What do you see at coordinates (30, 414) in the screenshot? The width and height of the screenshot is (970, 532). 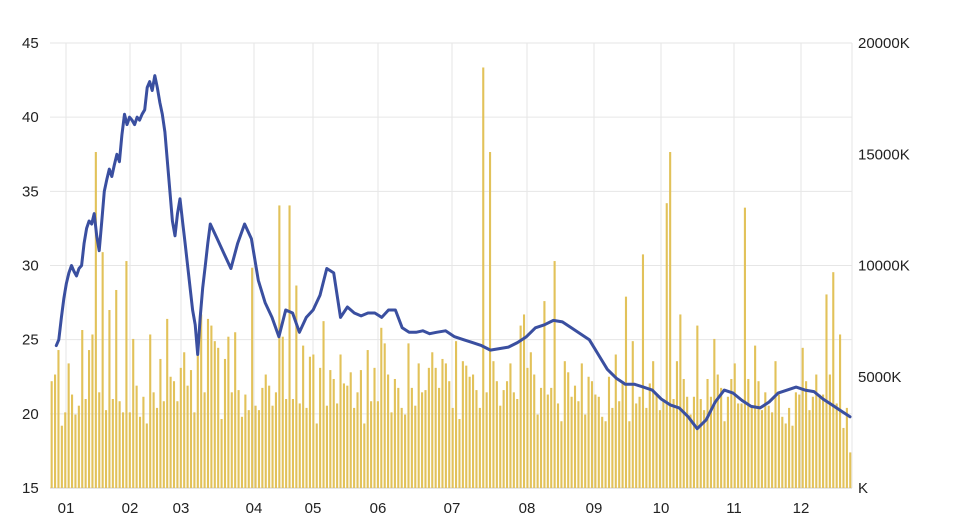 I see `left-axis-tick-label: 20` at bounding box center [30, 414].